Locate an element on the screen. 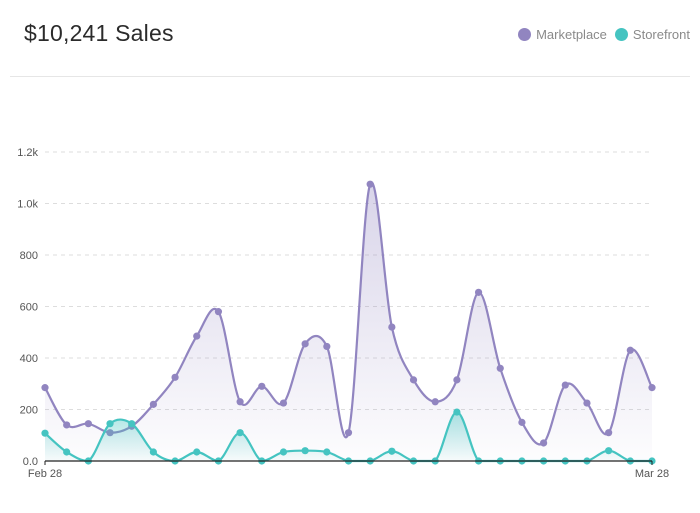 The image size is (700, 513). legend-dot-marketplace is located at coordinates (525, 34).